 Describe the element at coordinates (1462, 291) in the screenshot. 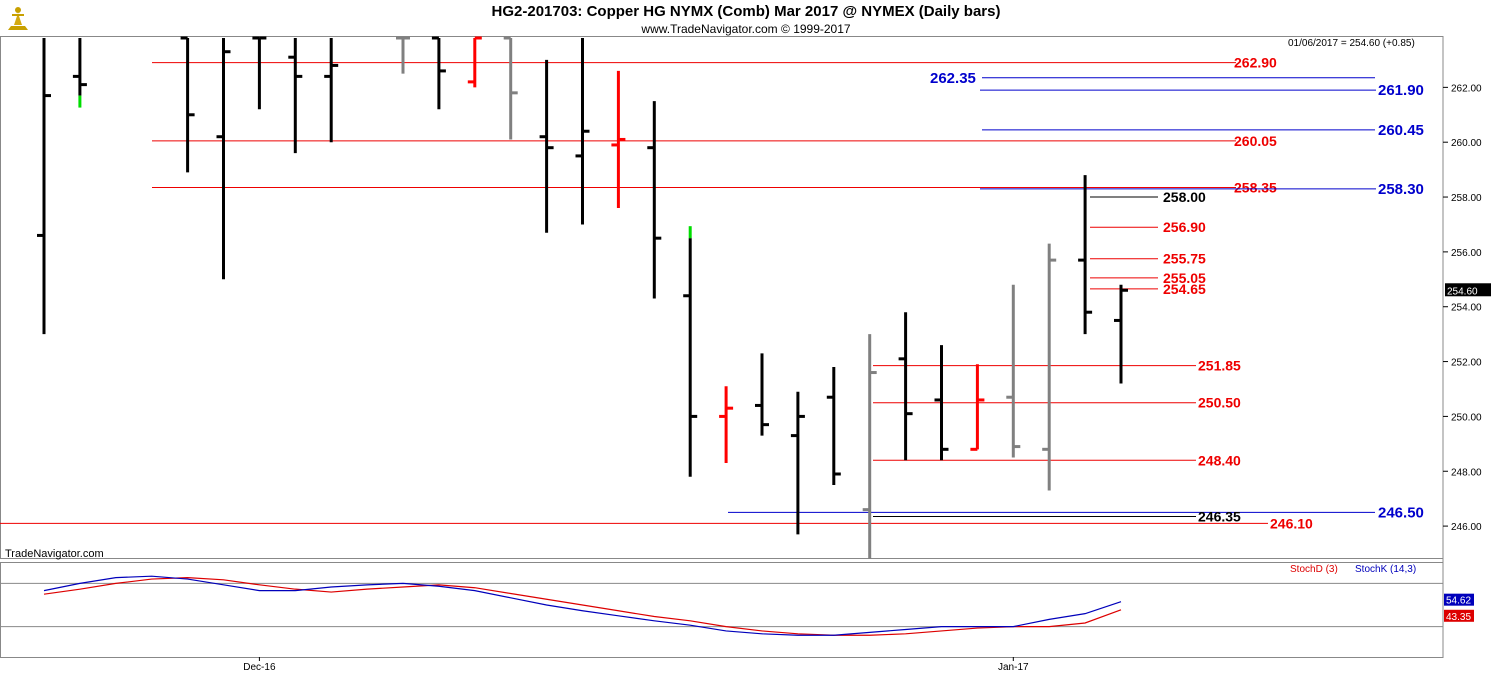

I see `last-price-label: 254.60` at that location.